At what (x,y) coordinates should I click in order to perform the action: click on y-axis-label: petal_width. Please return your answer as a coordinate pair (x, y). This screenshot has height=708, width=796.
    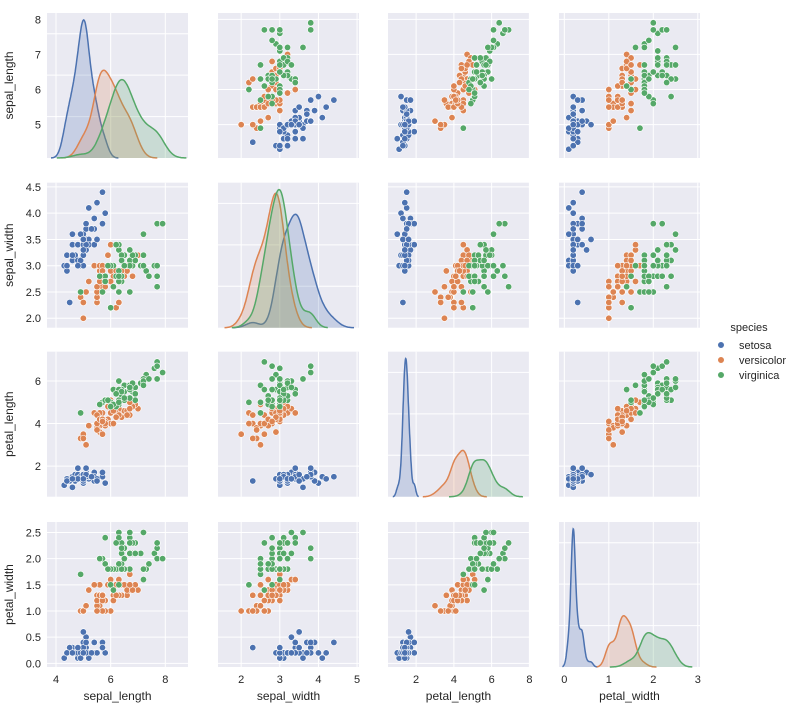
    Looking at the image, I should click on (9, 594).